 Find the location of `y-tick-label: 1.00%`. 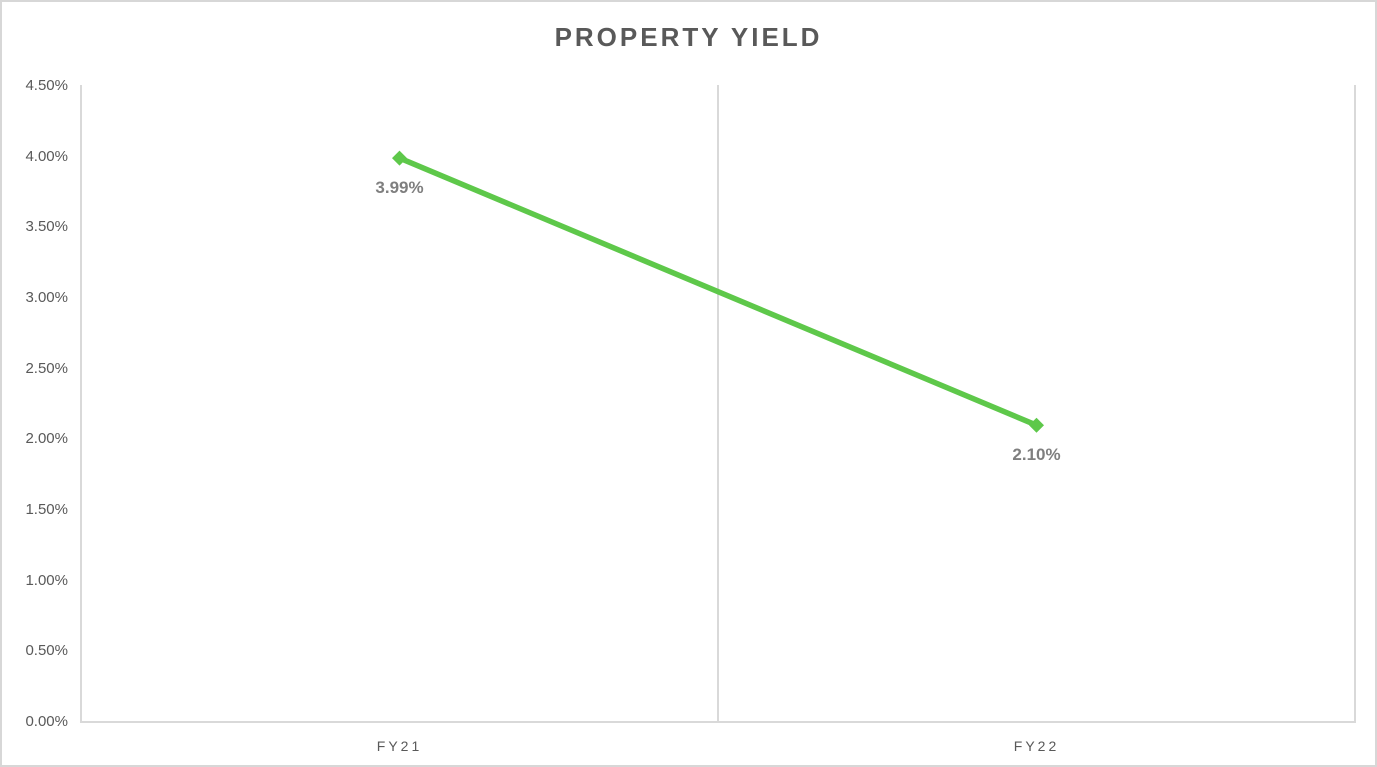

y-tick-label: 1.00% is located at coordinates (46, 580).